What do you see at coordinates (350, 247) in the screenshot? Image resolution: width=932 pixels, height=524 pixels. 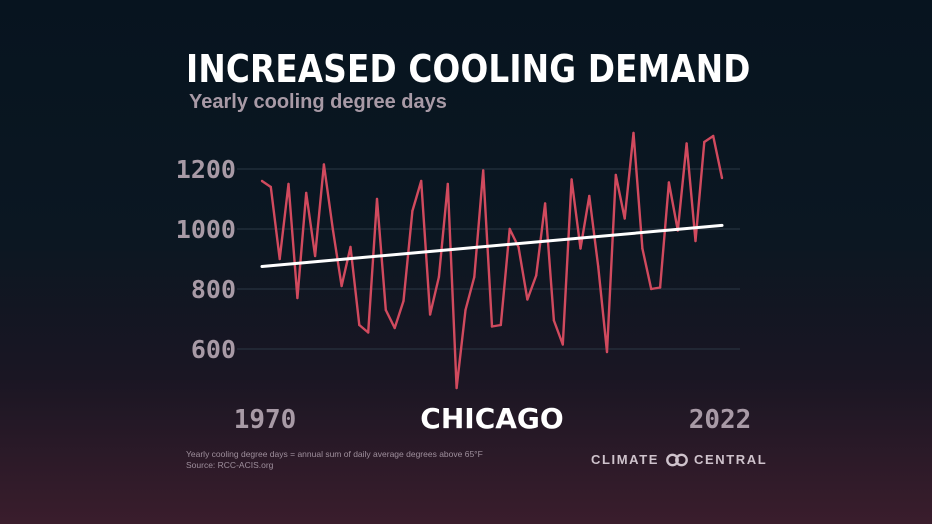 I see `data-point-1980` at bounding box center [350, 247].